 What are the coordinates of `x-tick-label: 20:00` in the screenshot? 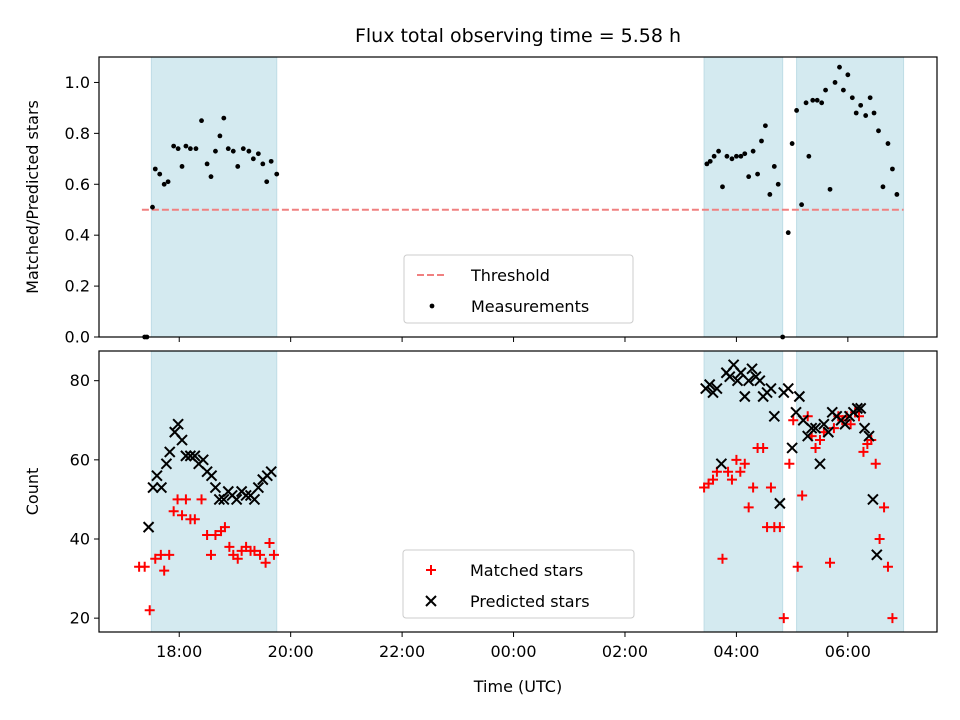 It's located at (291, 651).